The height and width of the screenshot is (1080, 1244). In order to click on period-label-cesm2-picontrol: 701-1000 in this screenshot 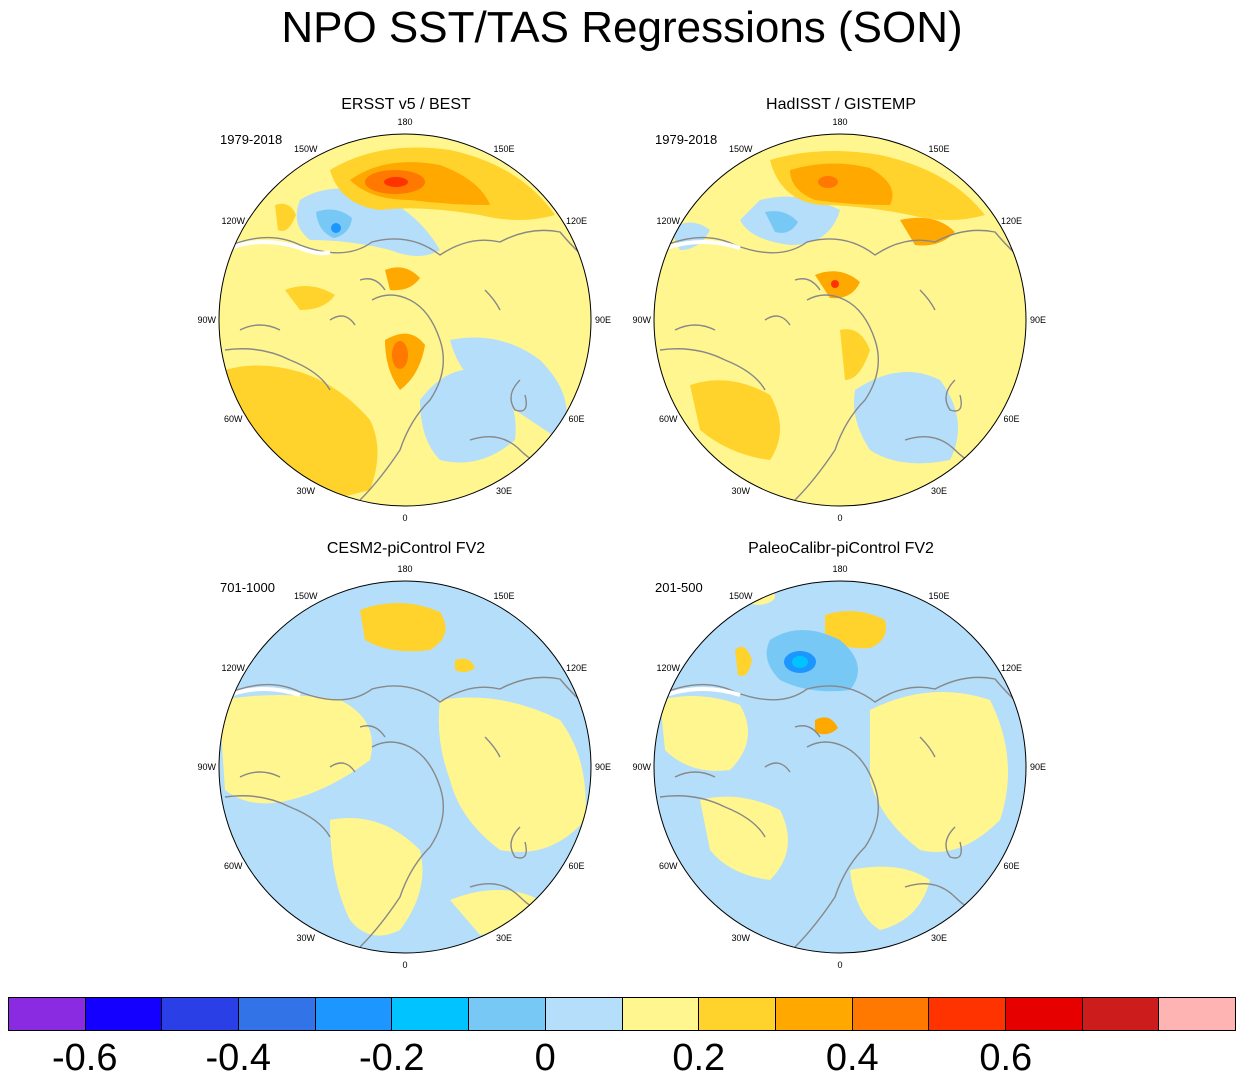, I will do `click(247, 587)`.